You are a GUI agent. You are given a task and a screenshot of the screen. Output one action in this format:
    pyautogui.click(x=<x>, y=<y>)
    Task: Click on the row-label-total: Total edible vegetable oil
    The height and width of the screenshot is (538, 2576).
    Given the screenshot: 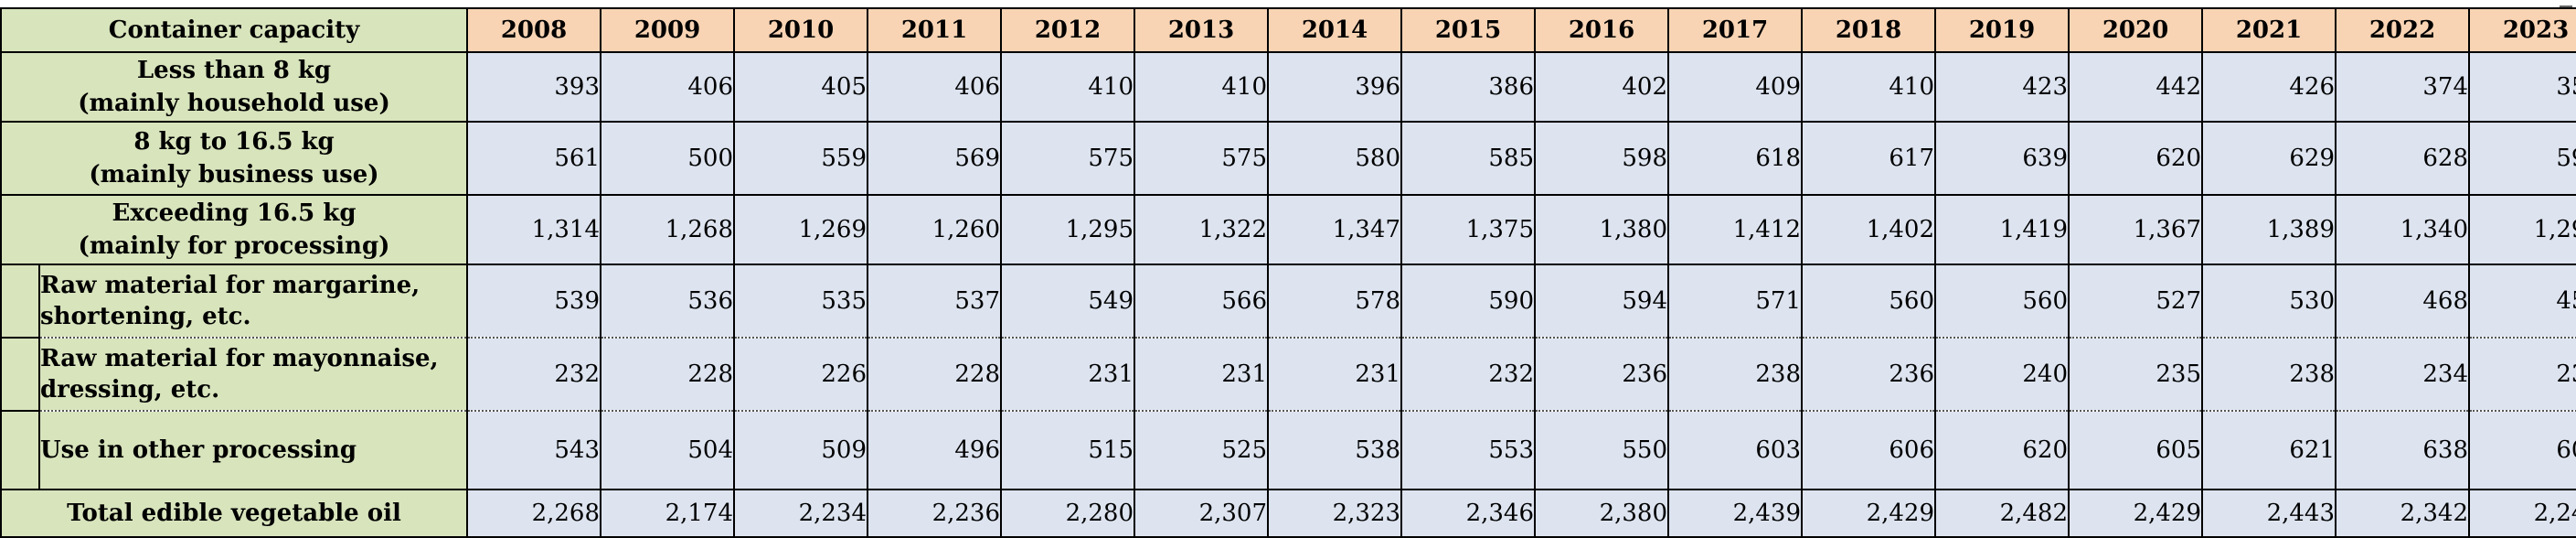 What is the action you would take?
    pyautogui.click(x=234, y=513)
    